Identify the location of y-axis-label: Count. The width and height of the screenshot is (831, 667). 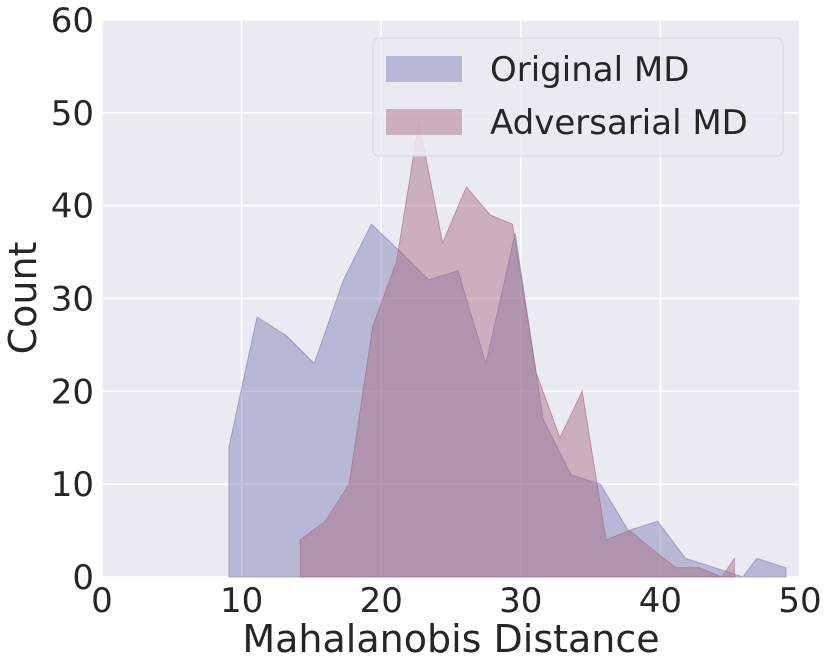
(23, 298).